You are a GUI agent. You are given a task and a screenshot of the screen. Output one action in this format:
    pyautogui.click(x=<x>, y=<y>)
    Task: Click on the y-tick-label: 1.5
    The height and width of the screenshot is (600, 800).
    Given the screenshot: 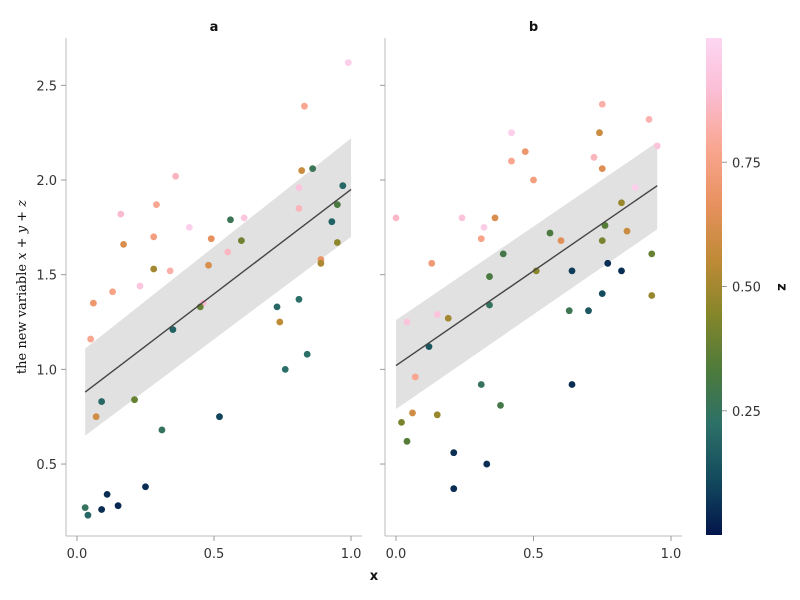 What is the action you would take?
    pyautogui.click(x=46, y=276)
    